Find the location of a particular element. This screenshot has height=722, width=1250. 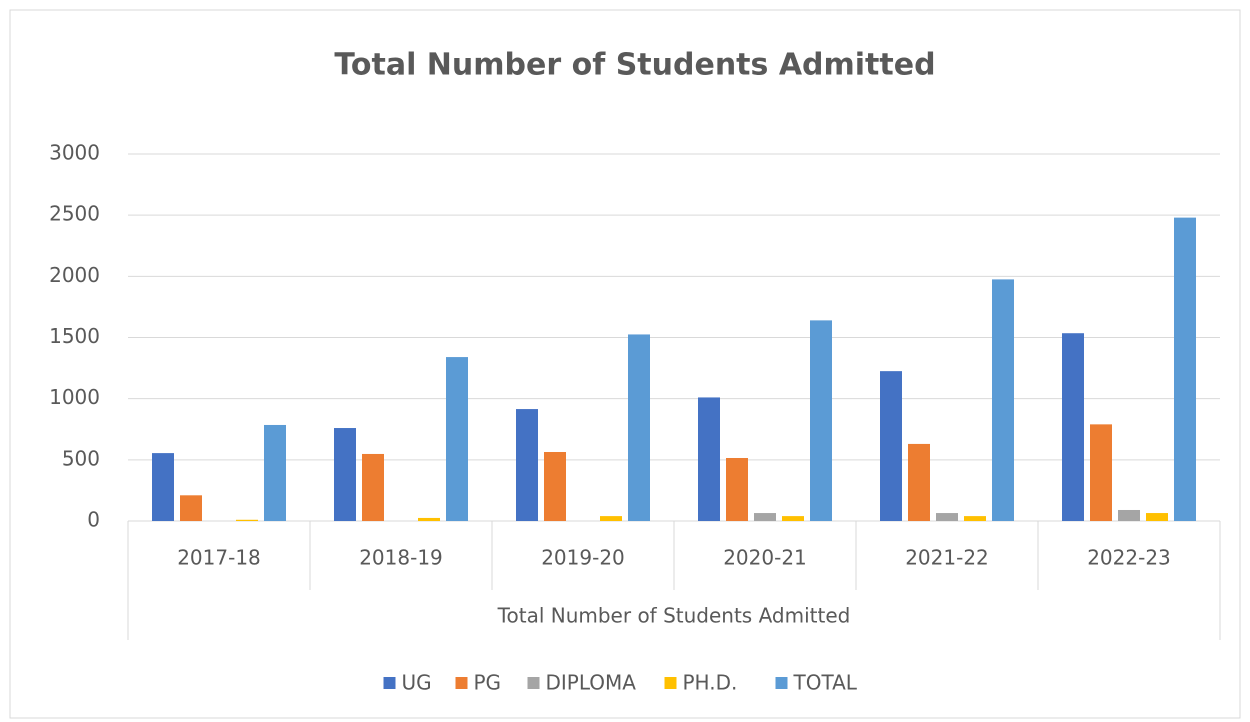

x-tick-label: 2017-18 is located at coordinates (219, 558).